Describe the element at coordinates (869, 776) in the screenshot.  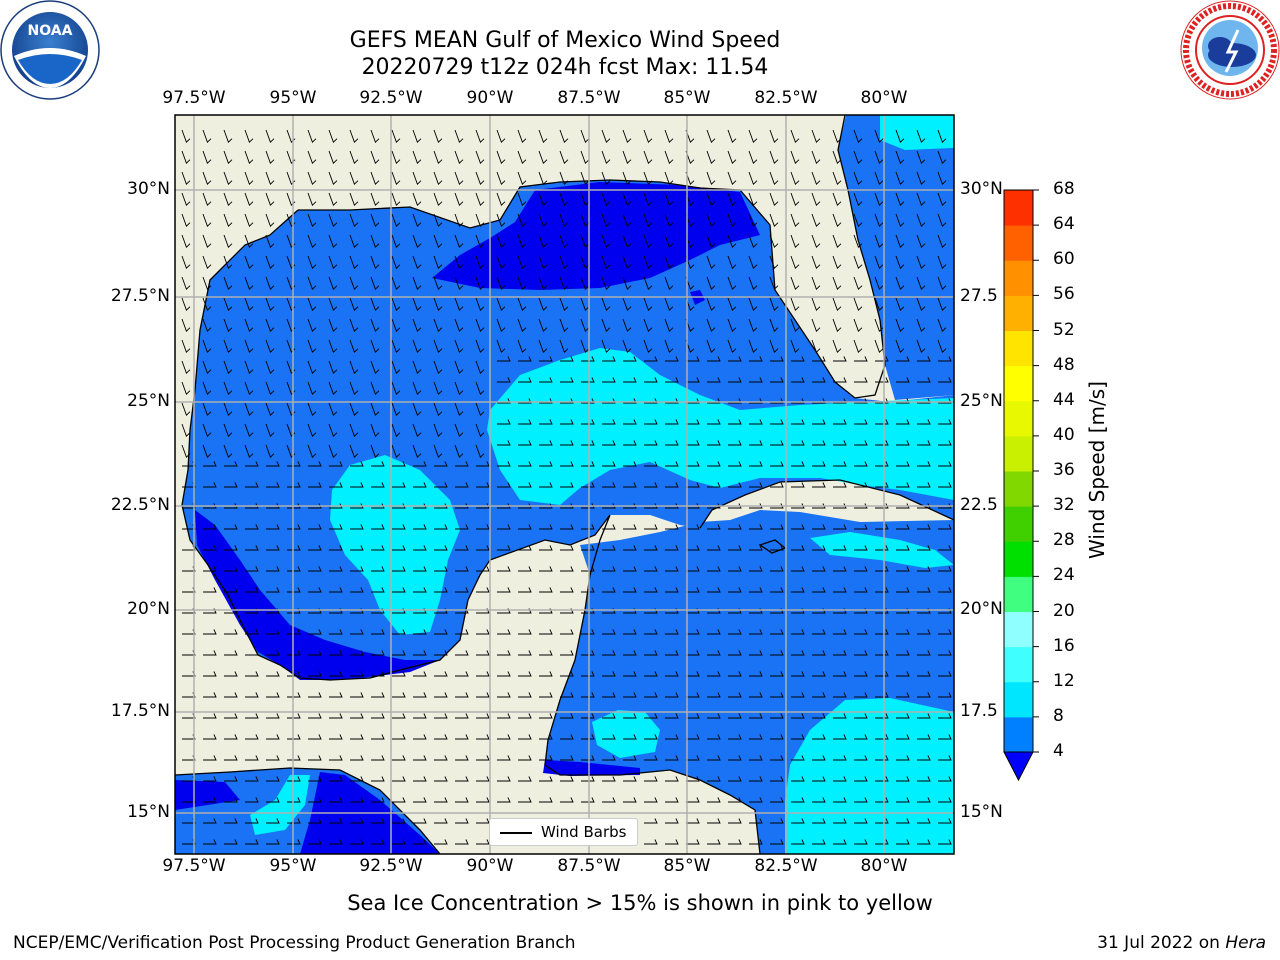
I see `wind-zone-south-caribbean` at that location.